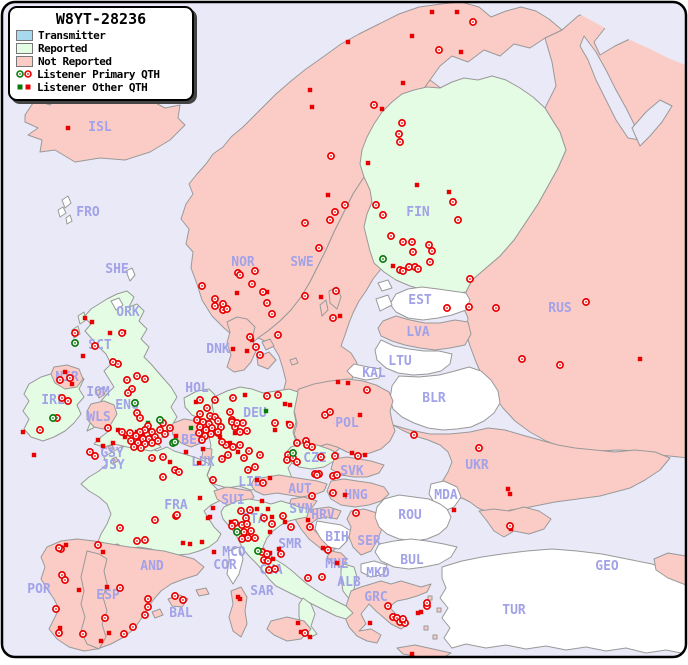  Describe the element at coordinates (115, 460) in the screenshot. I see `jersey-island` at that location.